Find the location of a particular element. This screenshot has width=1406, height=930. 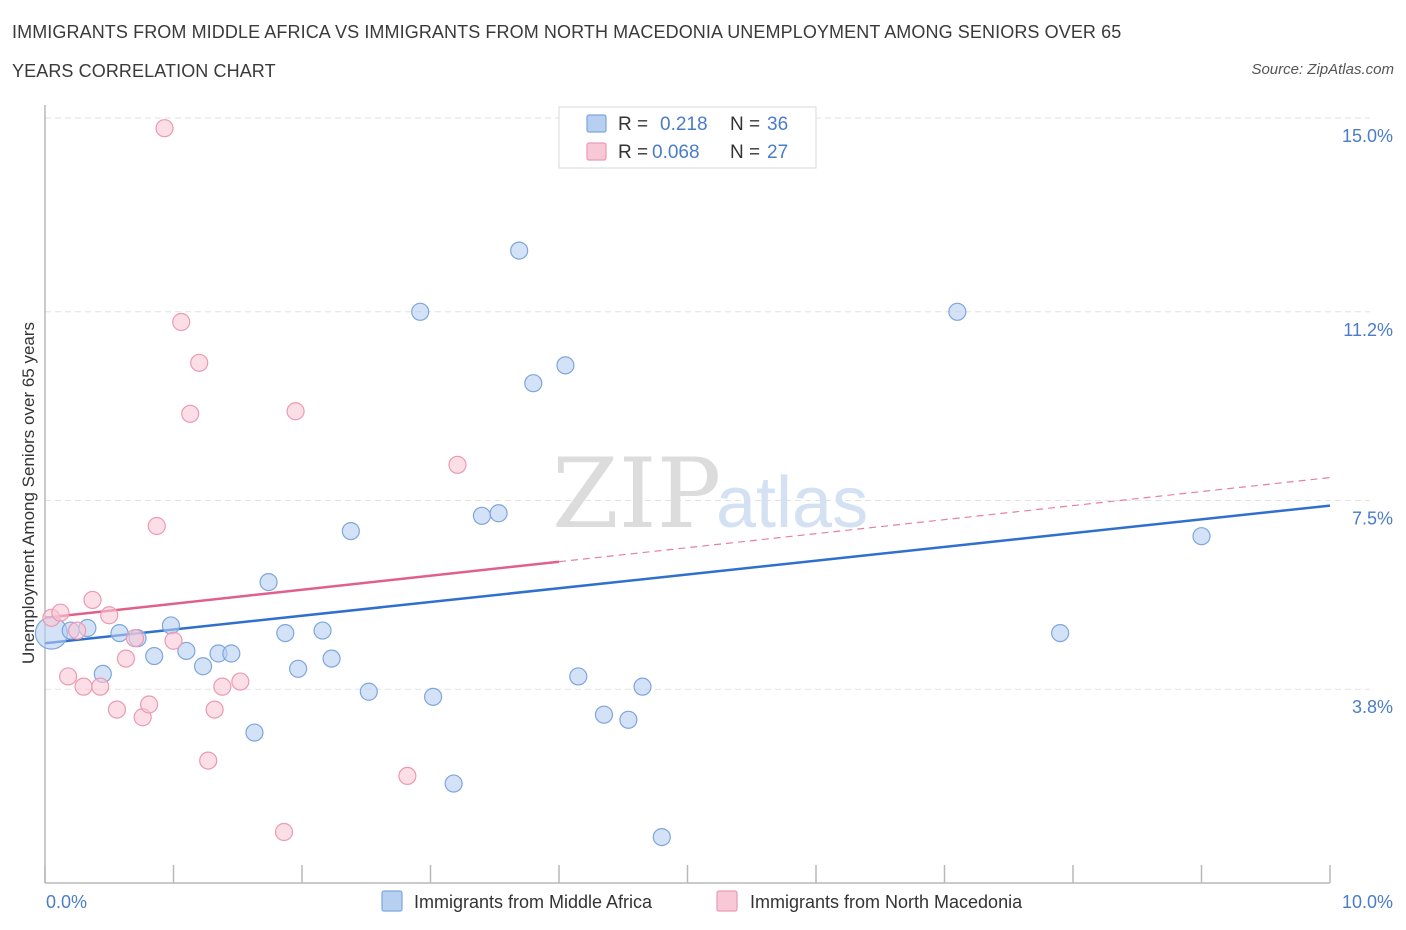

bottom-legend-label-middle-africa: Immigrants from Middle Africa is located at coordinates (533, 902).